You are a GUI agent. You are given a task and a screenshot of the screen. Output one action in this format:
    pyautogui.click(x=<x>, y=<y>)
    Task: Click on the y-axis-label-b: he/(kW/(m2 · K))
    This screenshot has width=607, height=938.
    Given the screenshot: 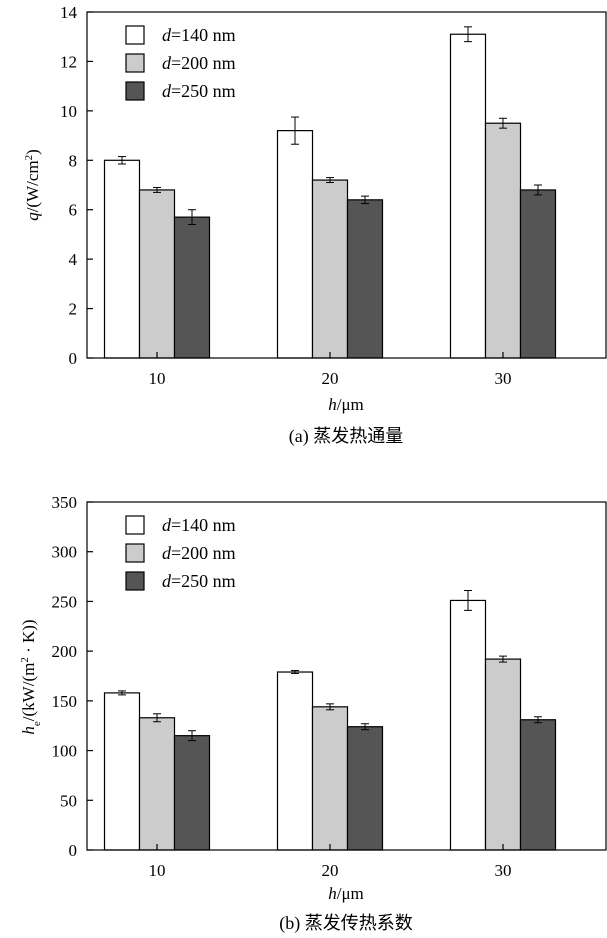 What is the action you would take?
    pyautogui.click(x=31, y=676)
    